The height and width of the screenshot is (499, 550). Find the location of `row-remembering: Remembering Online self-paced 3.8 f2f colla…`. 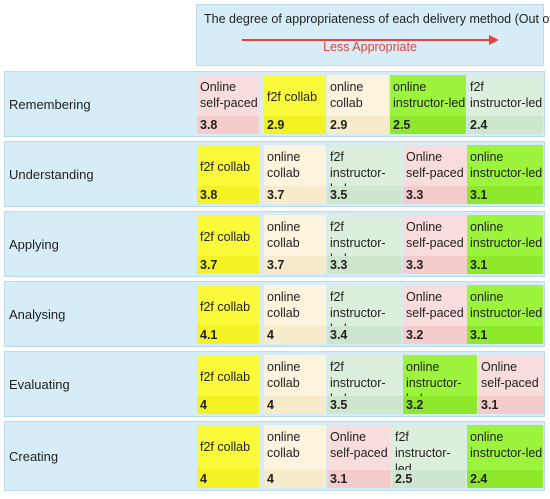

row-remembering: Remembering Online self-paced 3.8 f2f colla… is located at coordinates (274, 104).